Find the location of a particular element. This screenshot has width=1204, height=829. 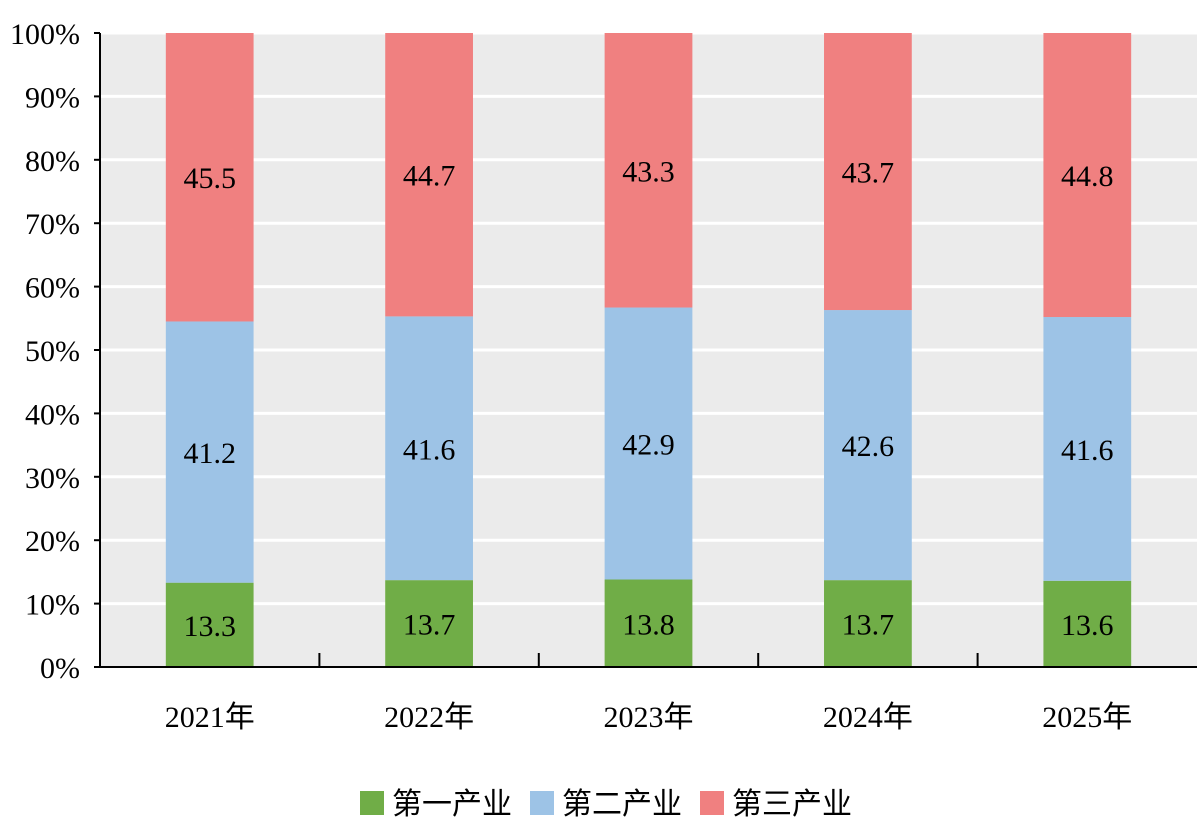

y-tick-label: 60% is located at coordinates (52, 288).